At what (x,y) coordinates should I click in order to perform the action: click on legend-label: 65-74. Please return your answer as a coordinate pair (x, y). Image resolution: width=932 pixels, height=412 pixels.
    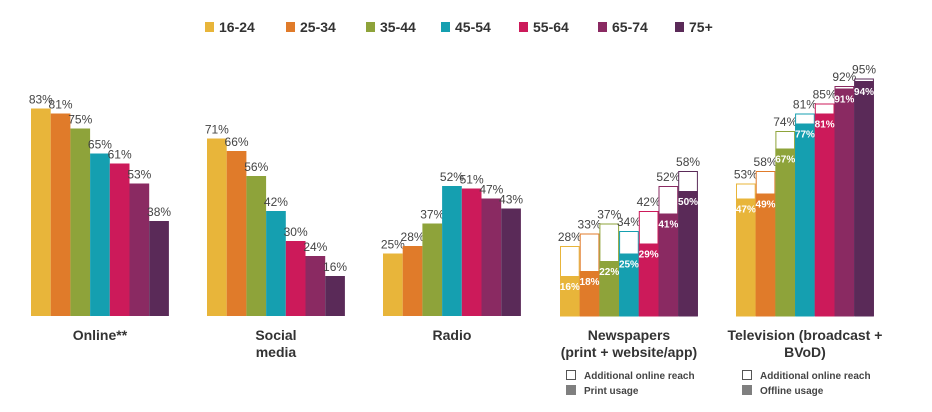
    Looking at the image, I should click on (630, 27).